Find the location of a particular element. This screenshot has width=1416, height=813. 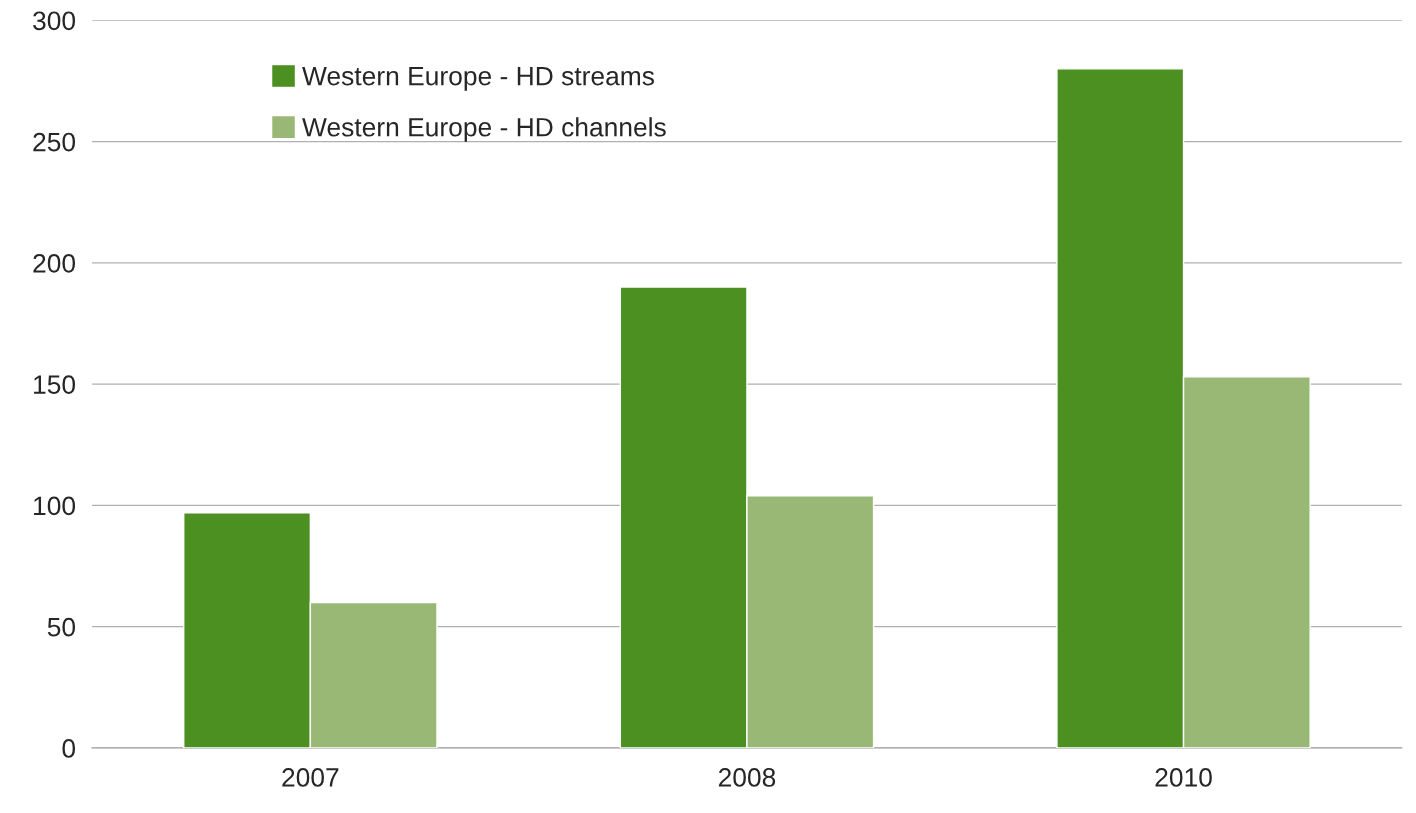

y-tick-label: 0 is located at coordinates (69, 748).